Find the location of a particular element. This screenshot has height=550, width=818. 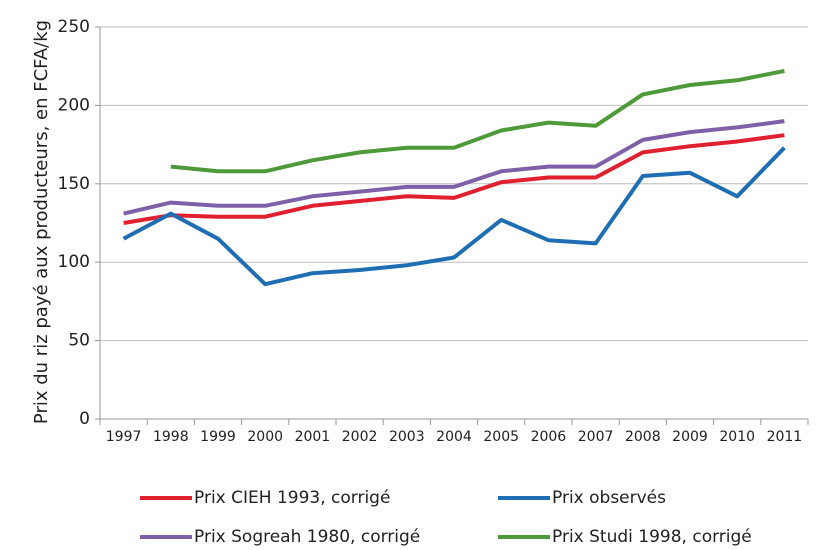

x-tick-label: 2003 is located at coordinates (407, 437).